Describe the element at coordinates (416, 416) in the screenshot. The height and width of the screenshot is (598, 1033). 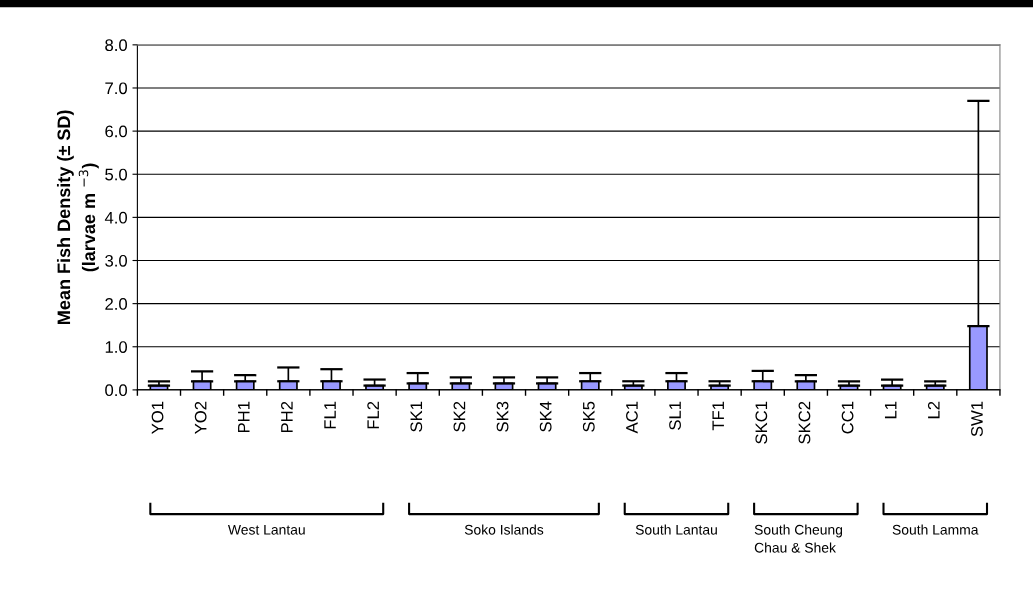
I see `x-tick-label: SK1` at that location.